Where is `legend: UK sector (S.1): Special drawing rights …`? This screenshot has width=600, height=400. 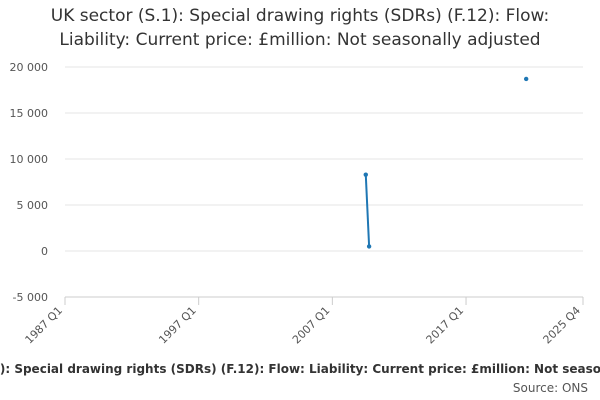 legend: UK sector (S.1): Special drawing rights … is located at coordinates (300, 372).